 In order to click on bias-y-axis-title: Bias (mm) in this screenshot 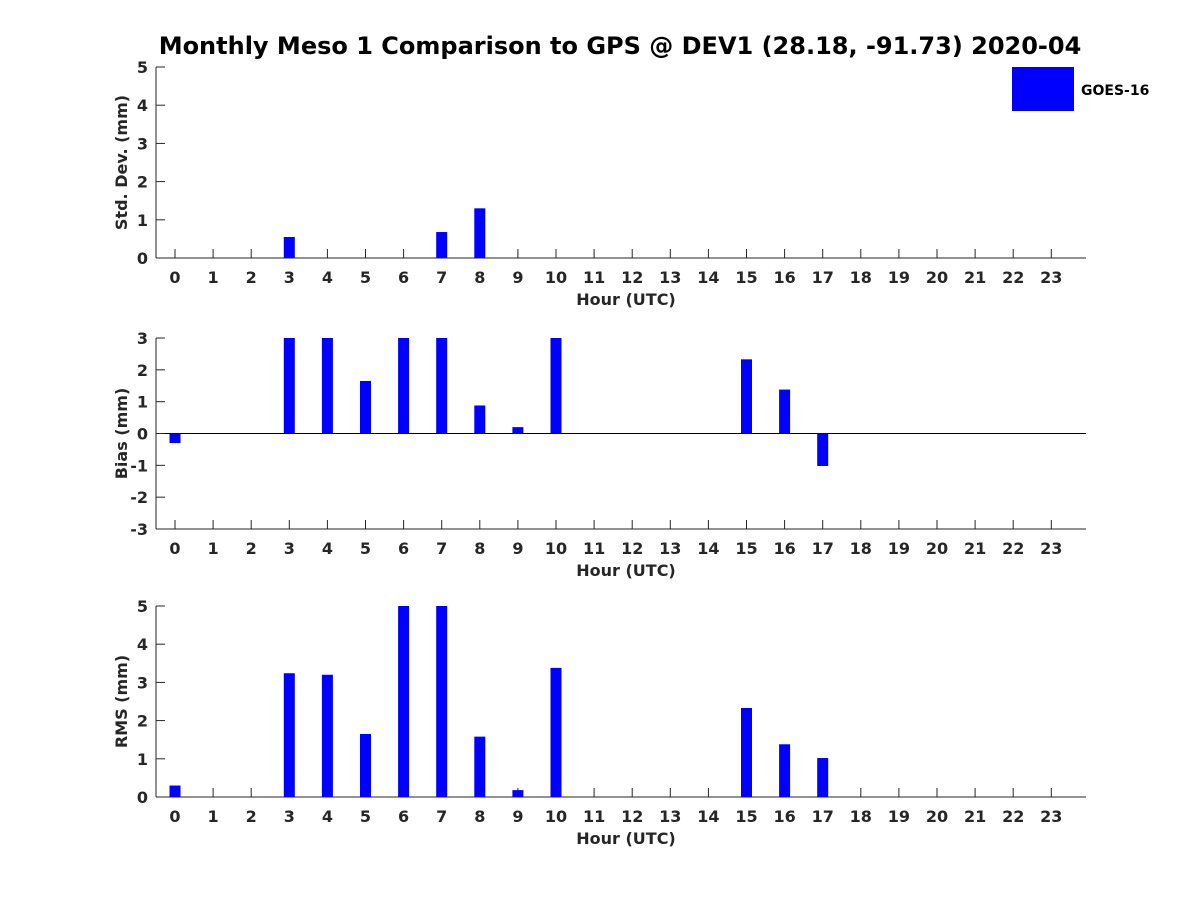, I will do `click(121, 434)`.